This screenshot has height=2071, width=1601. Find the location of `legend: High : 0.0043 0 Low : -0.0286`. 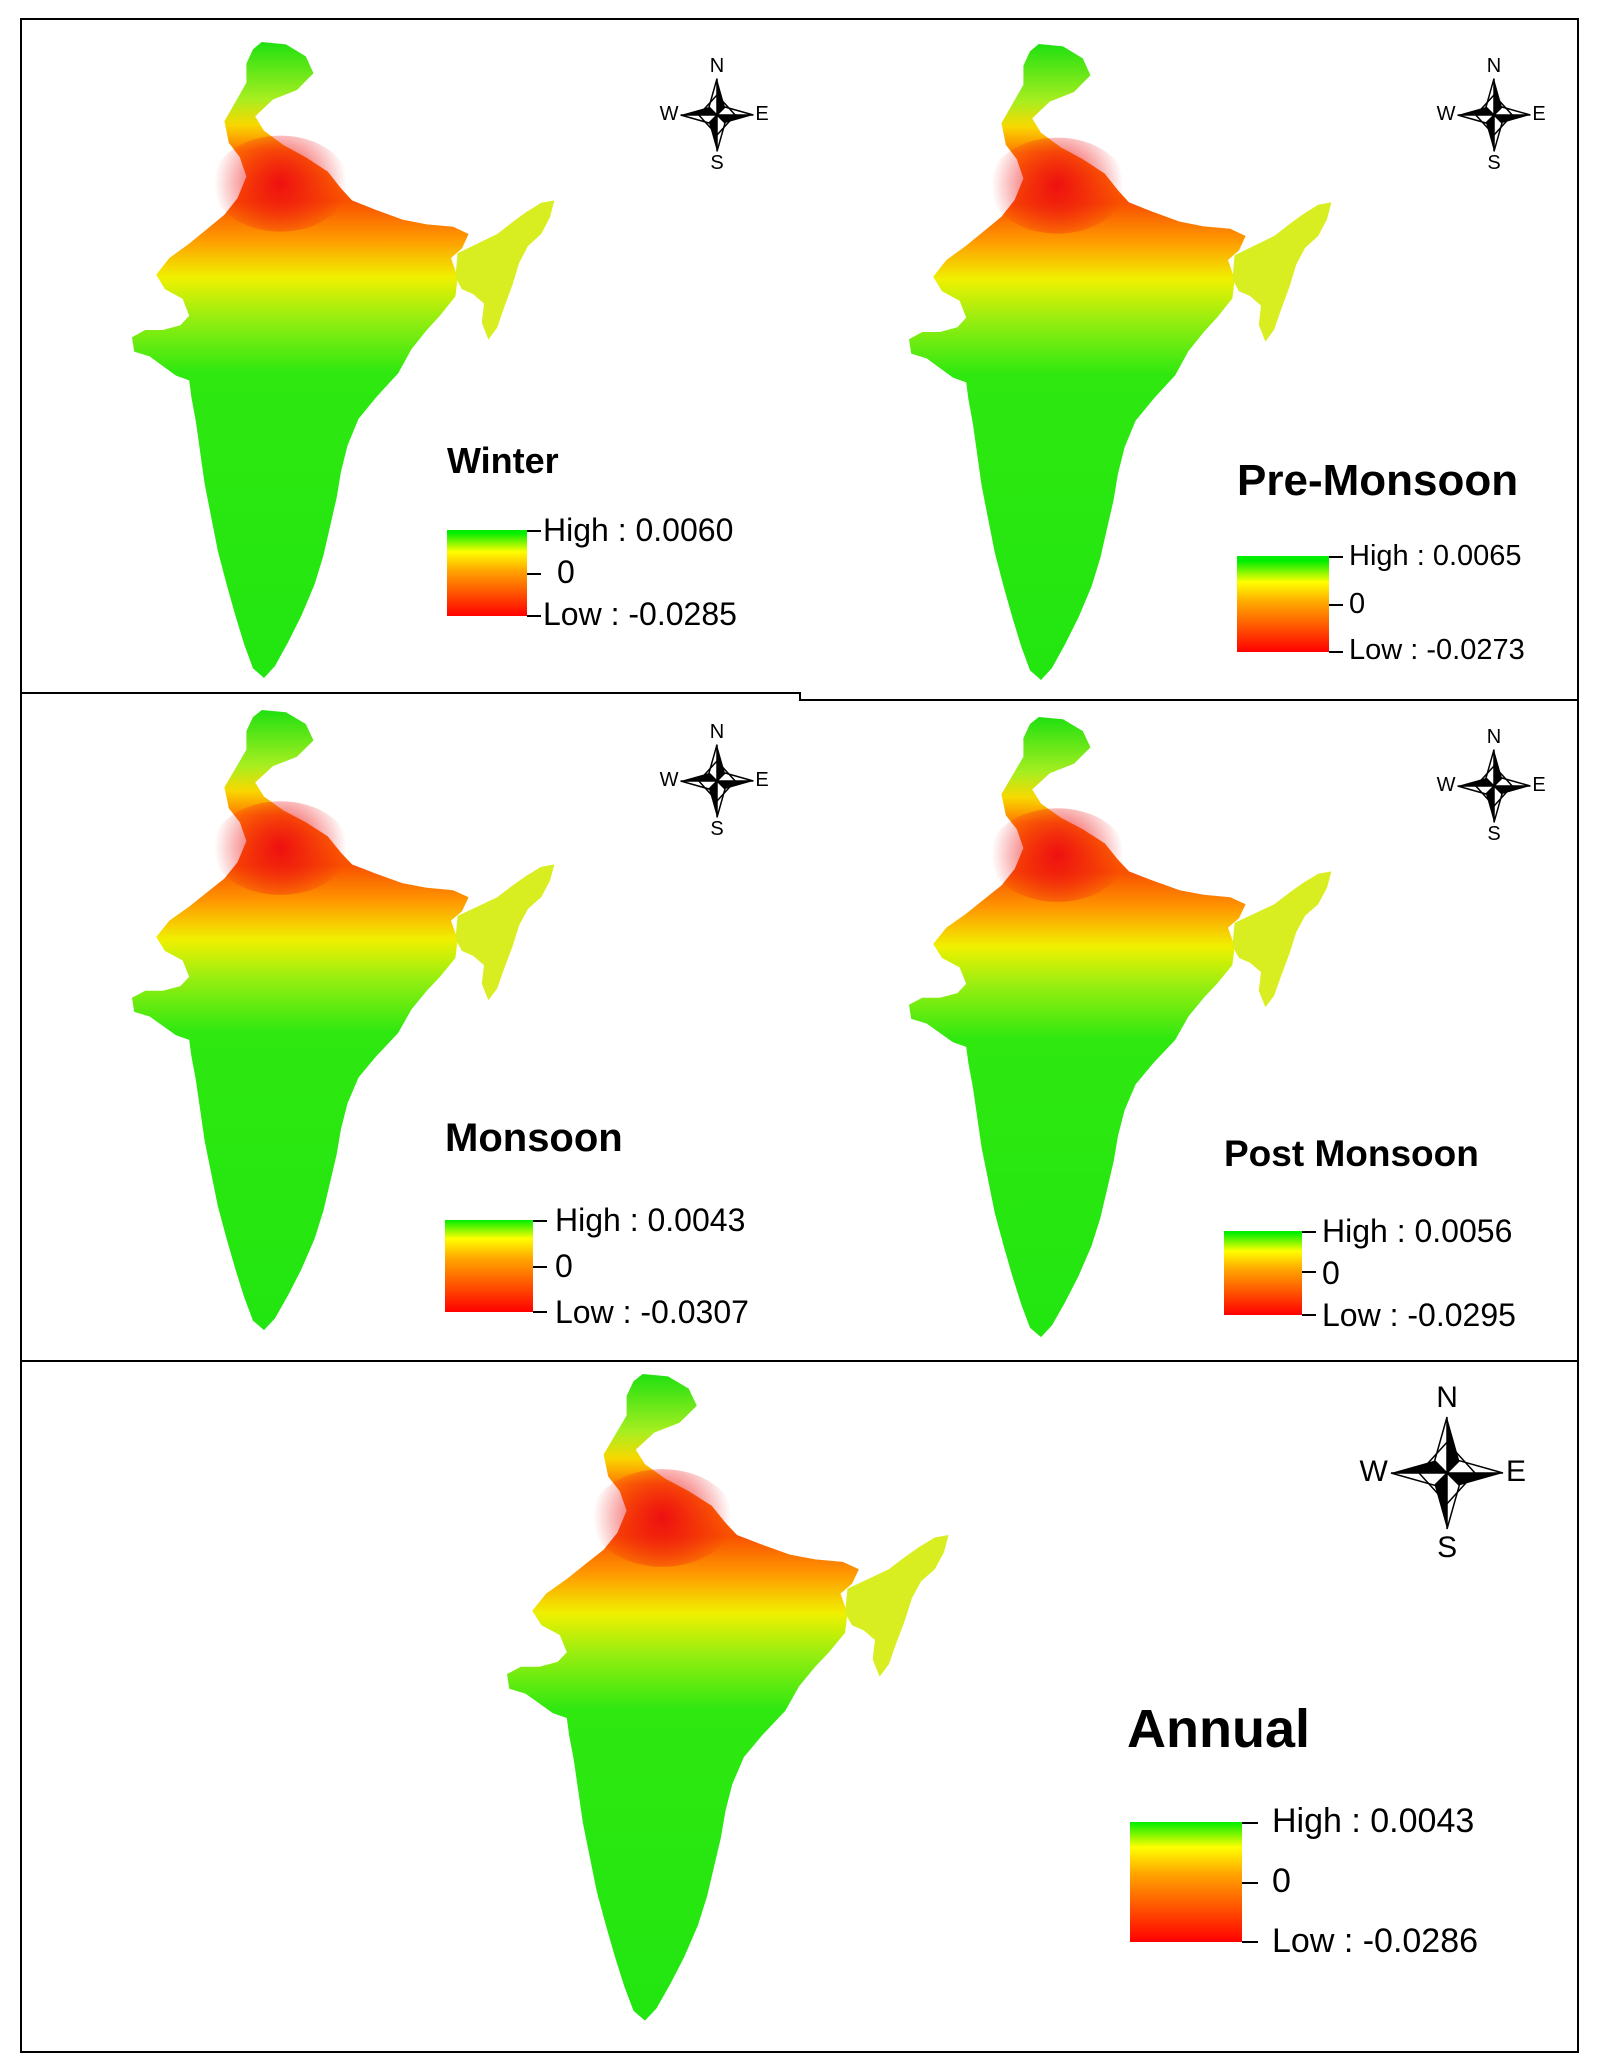

legend: High : 0.0043 0 Low : -0.0286 is located at coordinates (1340, 1882).